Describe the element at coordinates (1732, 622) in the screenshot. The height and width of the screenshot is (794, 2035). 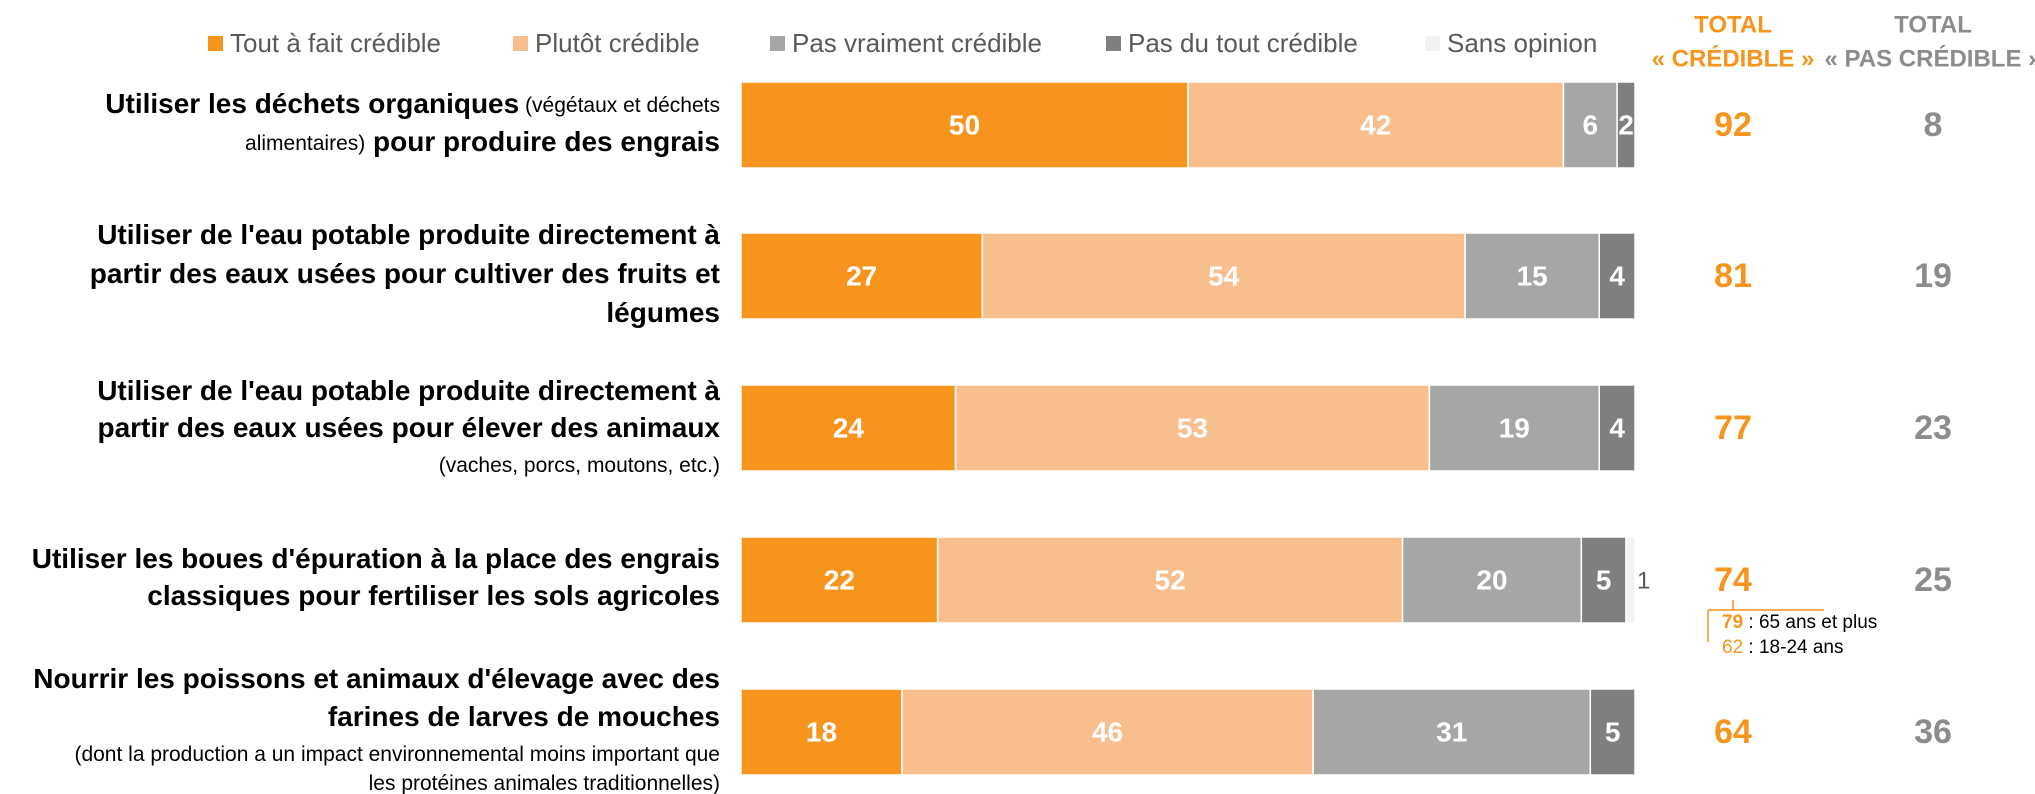
I see `annotation-value: 79` at that location.